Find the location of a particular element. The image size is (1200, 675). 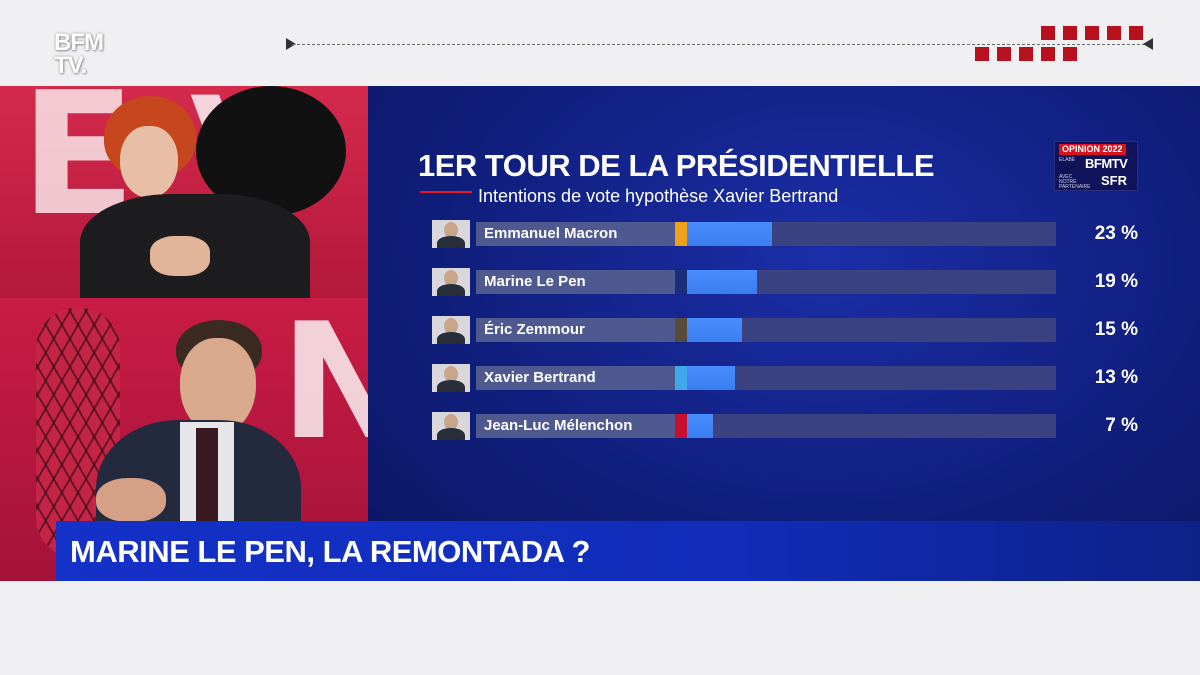

badge-partners: AVEC NOTRE PARTENAIRE is located at coordinates (1075, 182).